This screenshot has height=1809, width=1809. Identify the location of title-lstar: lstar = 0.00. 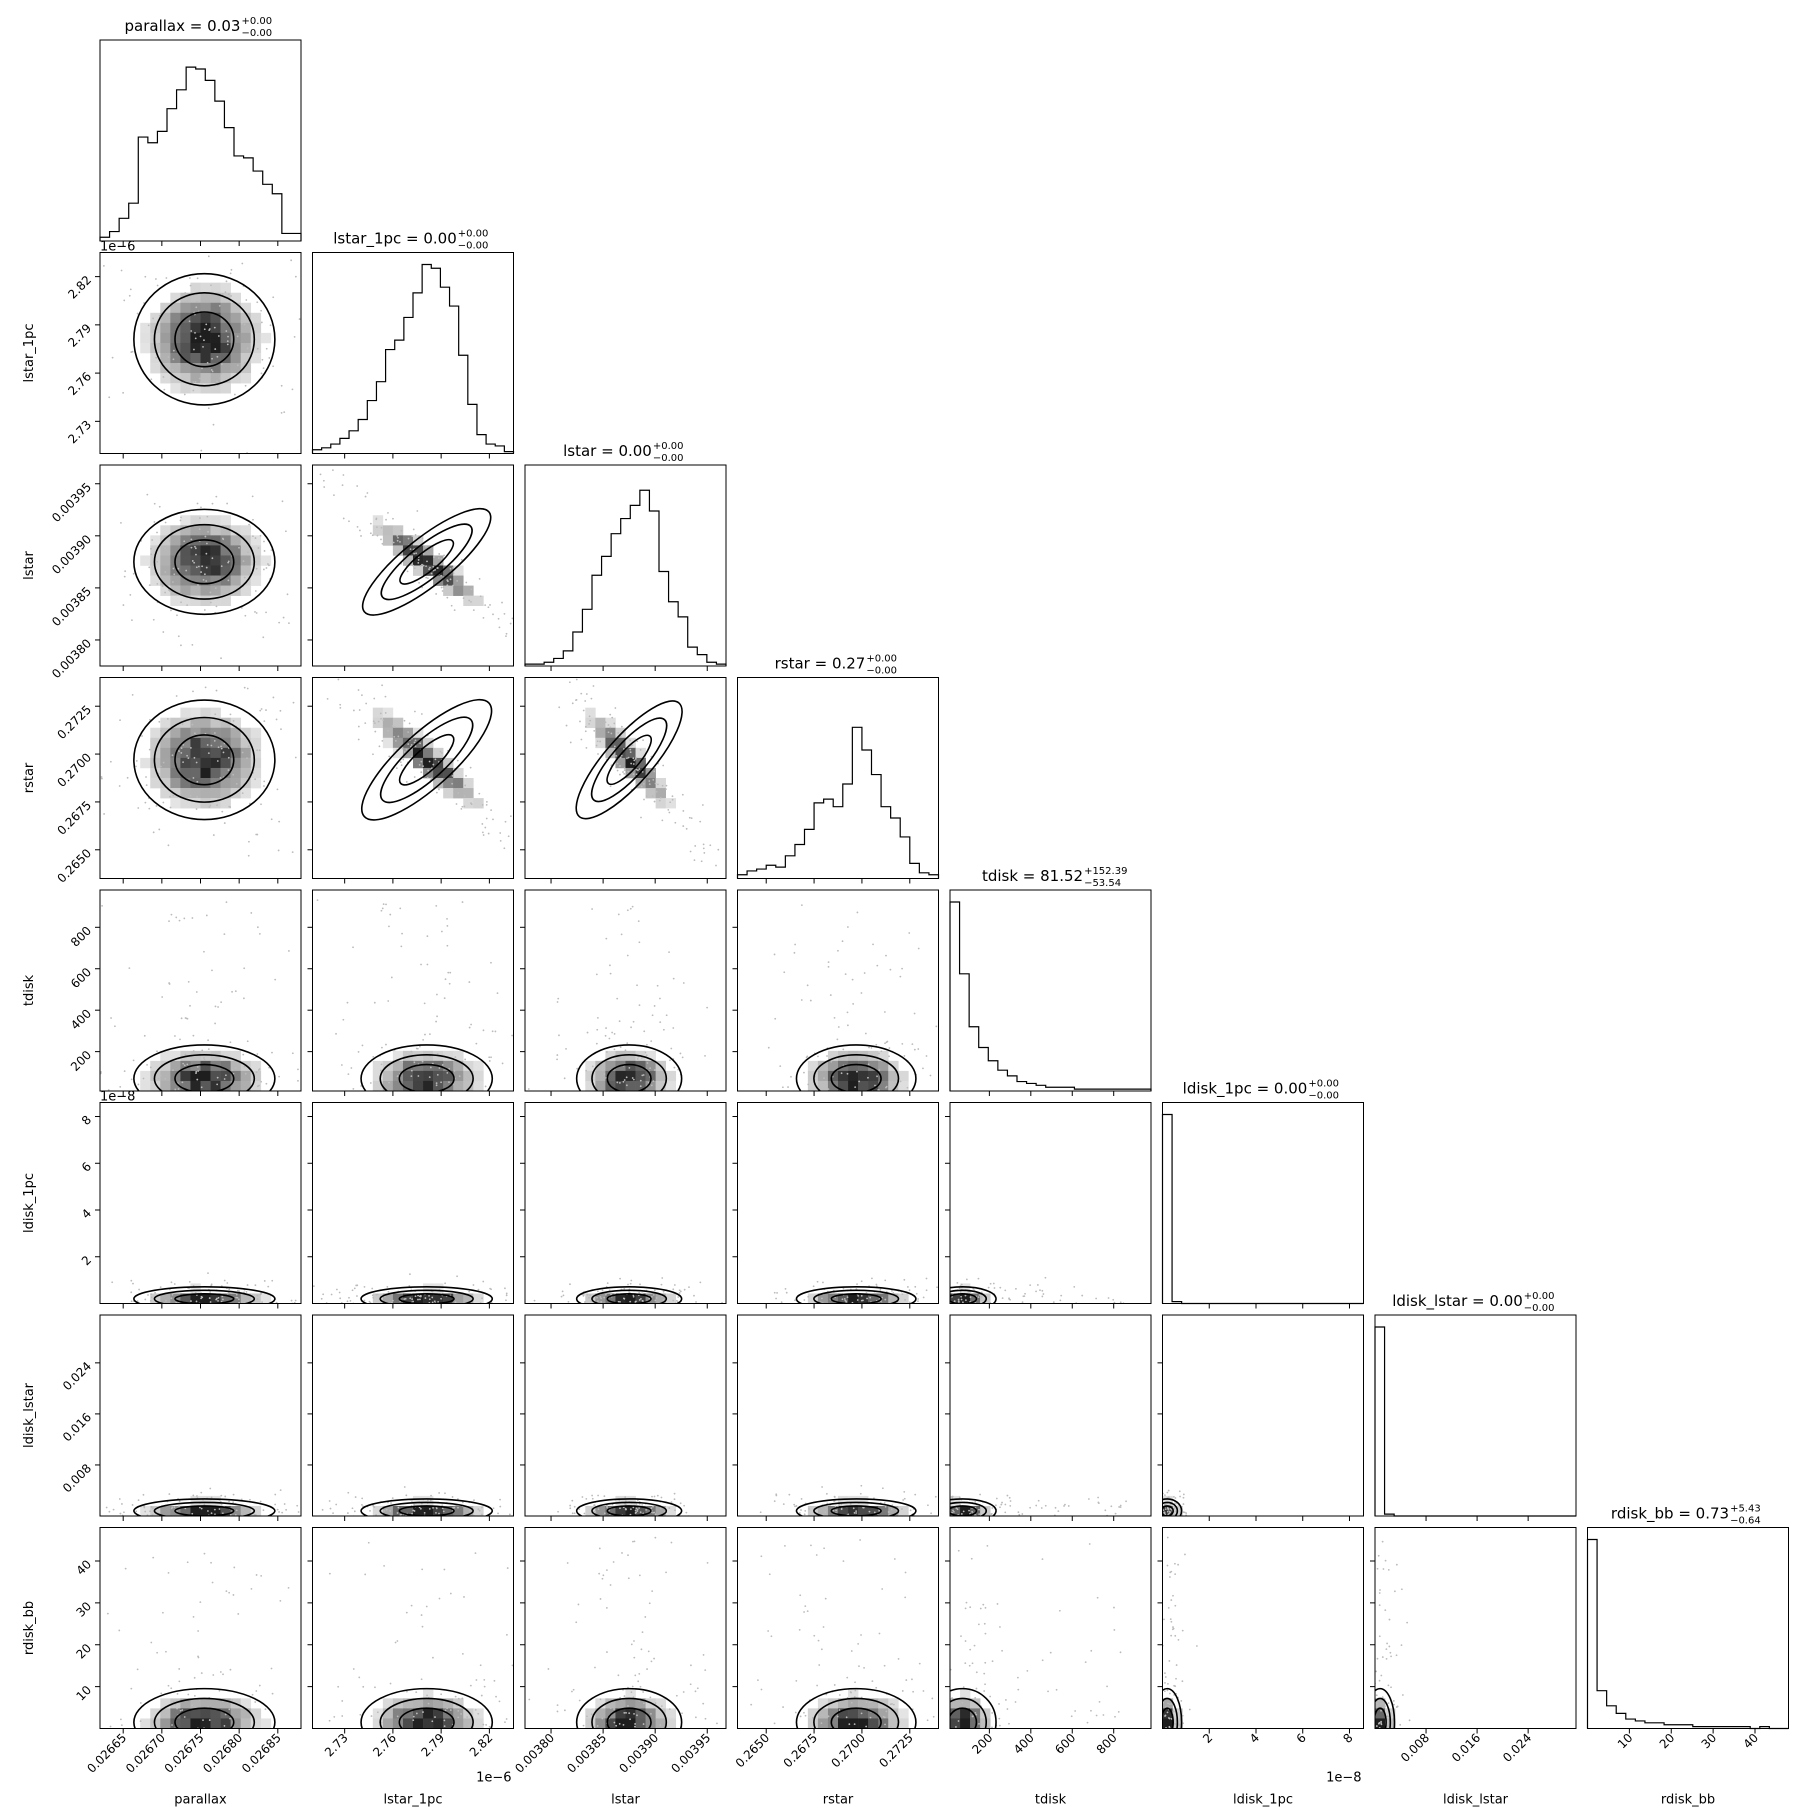
(607, 451).